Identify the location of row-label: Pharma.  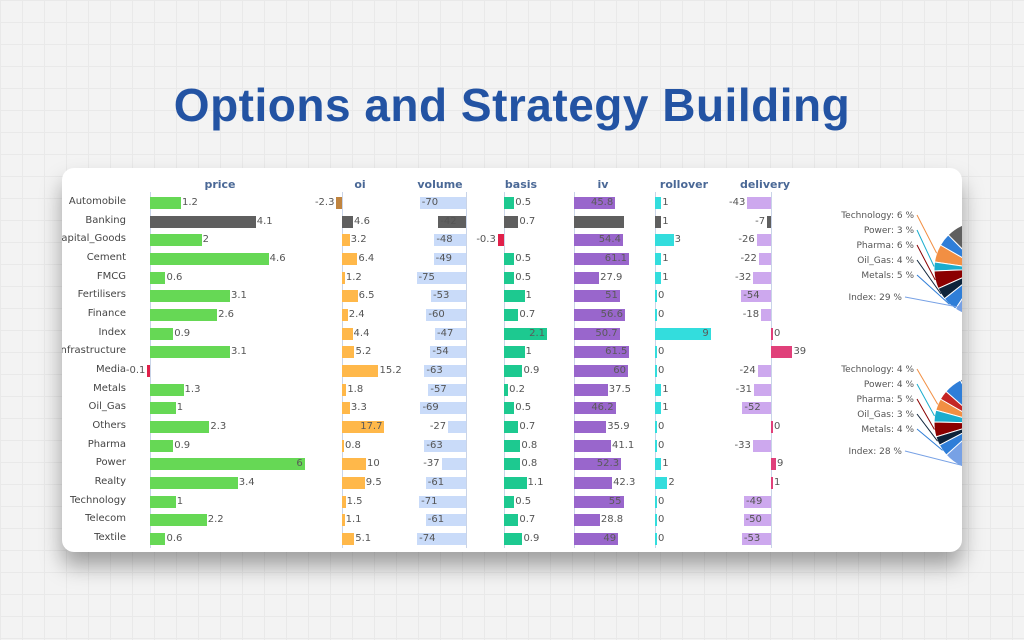
(106, 444).